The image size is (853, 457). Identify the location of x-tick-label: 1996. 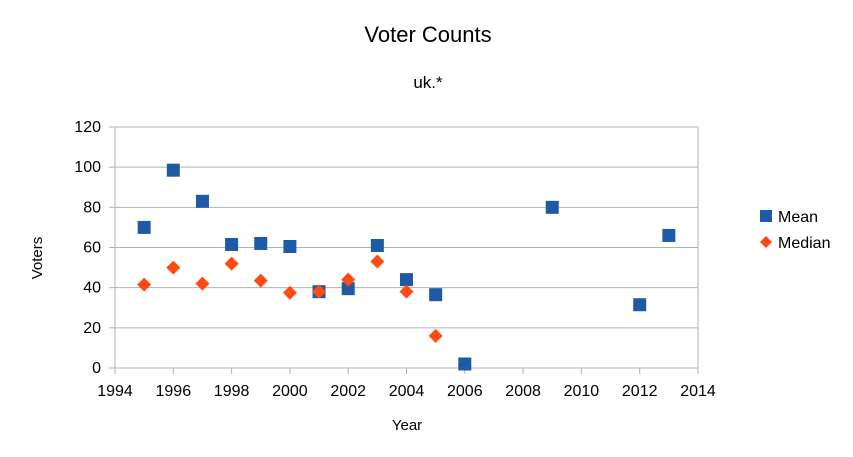
(174, 391).